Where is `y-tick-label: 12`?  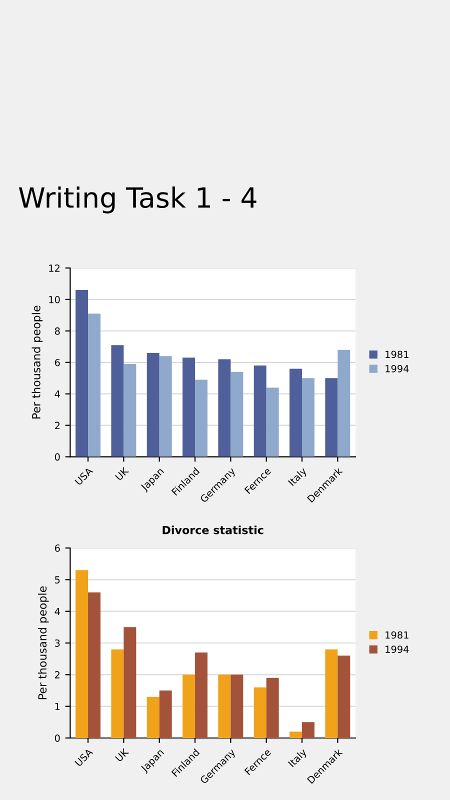
y-tick-label: 12 is located at coordinates (54, 268).